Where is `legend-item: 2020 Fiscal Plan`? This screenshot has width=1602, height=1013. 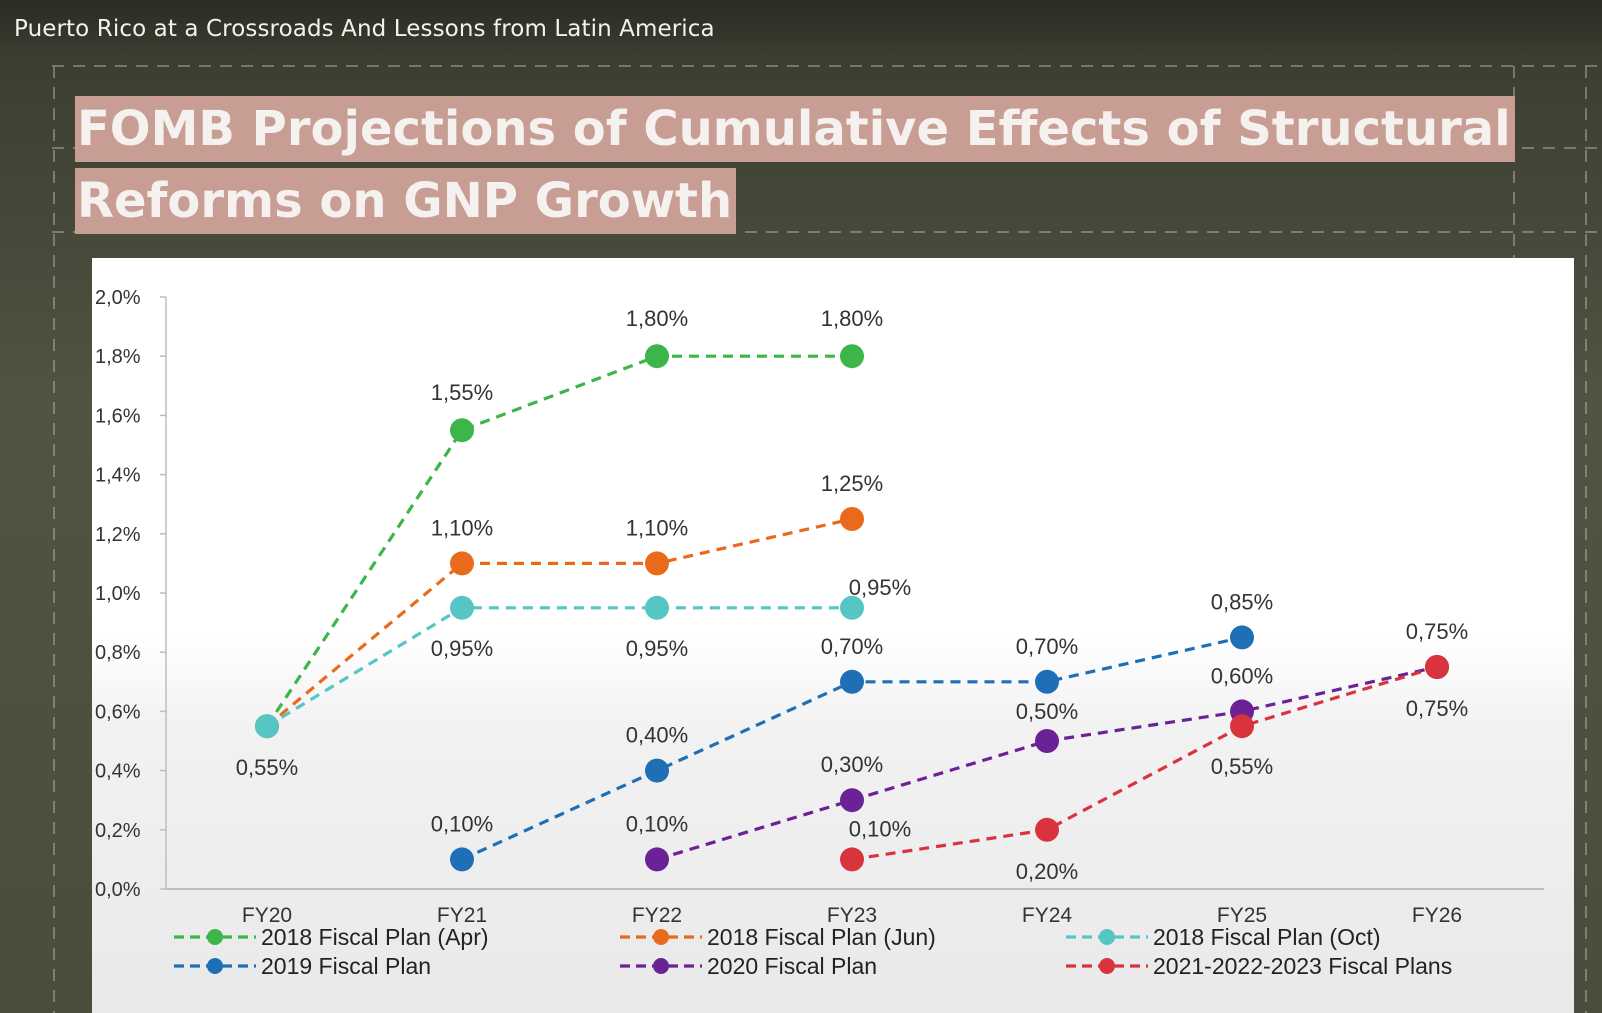
legend-item: 2020 Fiscal Plan is located at coordinates (748, 966).